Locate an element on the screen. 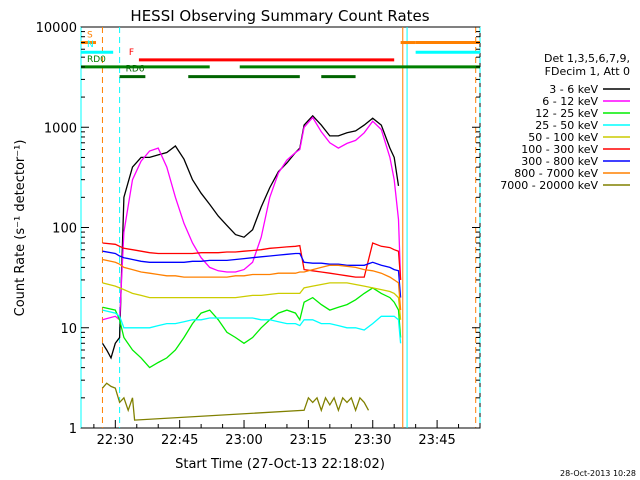  legend-label-6: 300 - 800 keV is located at coordinates (559, 161).